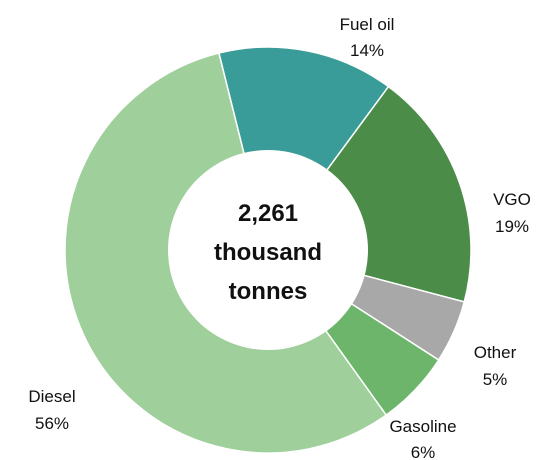  Describe the element at coordinates (268, 291) in the screenshot. I see `center-unit-line2: tonnes` at that location.